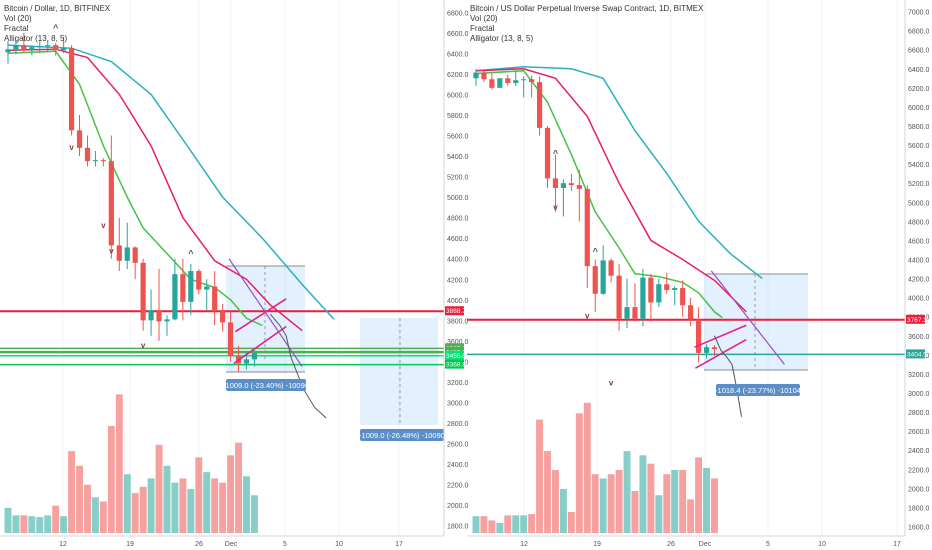  Describe the element at coordinates (556, 153) in the screenshot. I see `chart2-fractal-up: ^` at that location.